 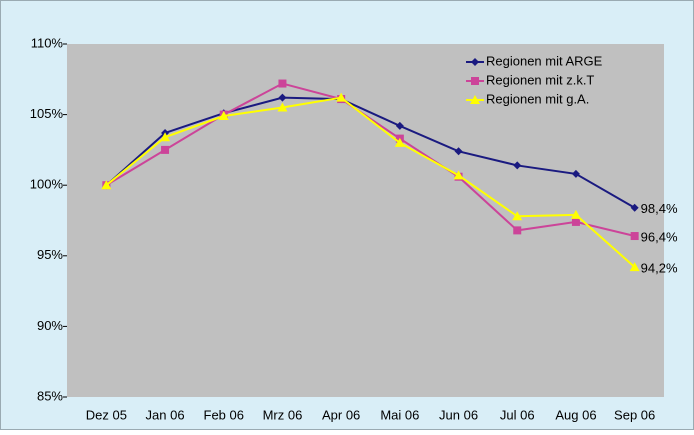 What do you see at coordinates (50, 395) in the screenshot?
I see `y-tick-label: 85%` at bounding box center [50, 395].